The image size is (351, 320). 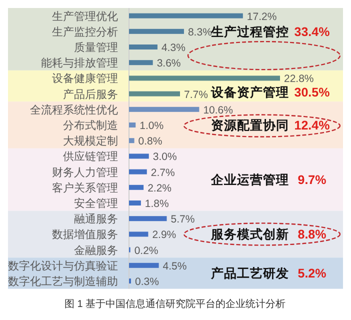 I want to click on y-tick-label: 全流程系统性优化, so click(x=74, y=109).